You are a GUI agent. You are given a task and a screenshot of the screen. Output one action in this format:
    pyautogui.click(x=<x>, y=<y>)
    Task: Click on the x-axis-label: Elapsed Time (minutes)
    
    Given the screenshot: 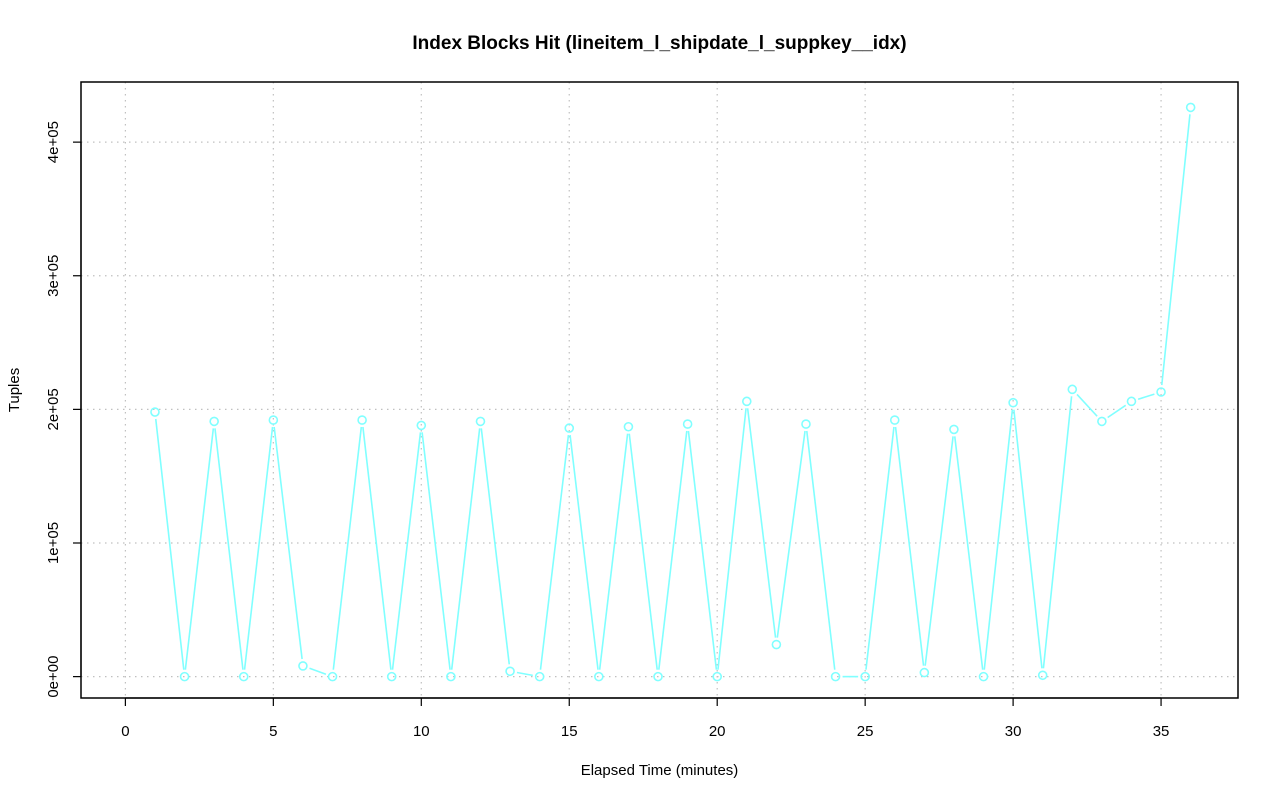 What is the action you would take?
    pyautogui.click(x=660, y=770)
    